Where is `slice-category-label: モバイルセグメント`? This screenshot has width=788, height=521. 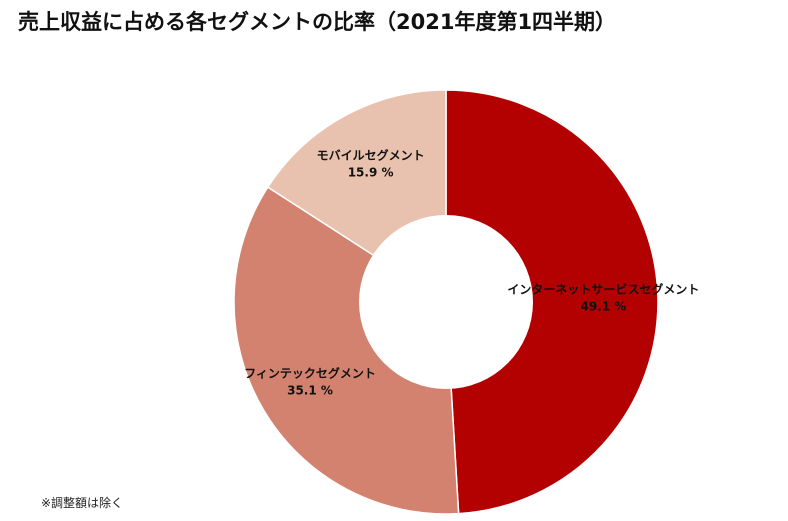 slice-category-label: モバイルセグメント is located at coordinates (371, 155).